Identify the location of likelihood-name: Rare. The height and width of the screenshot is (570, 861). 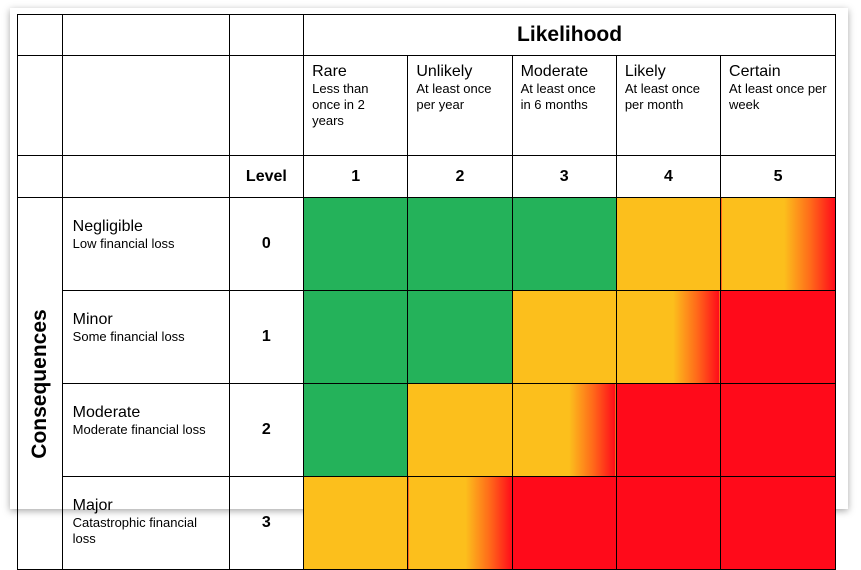
(329, 71).